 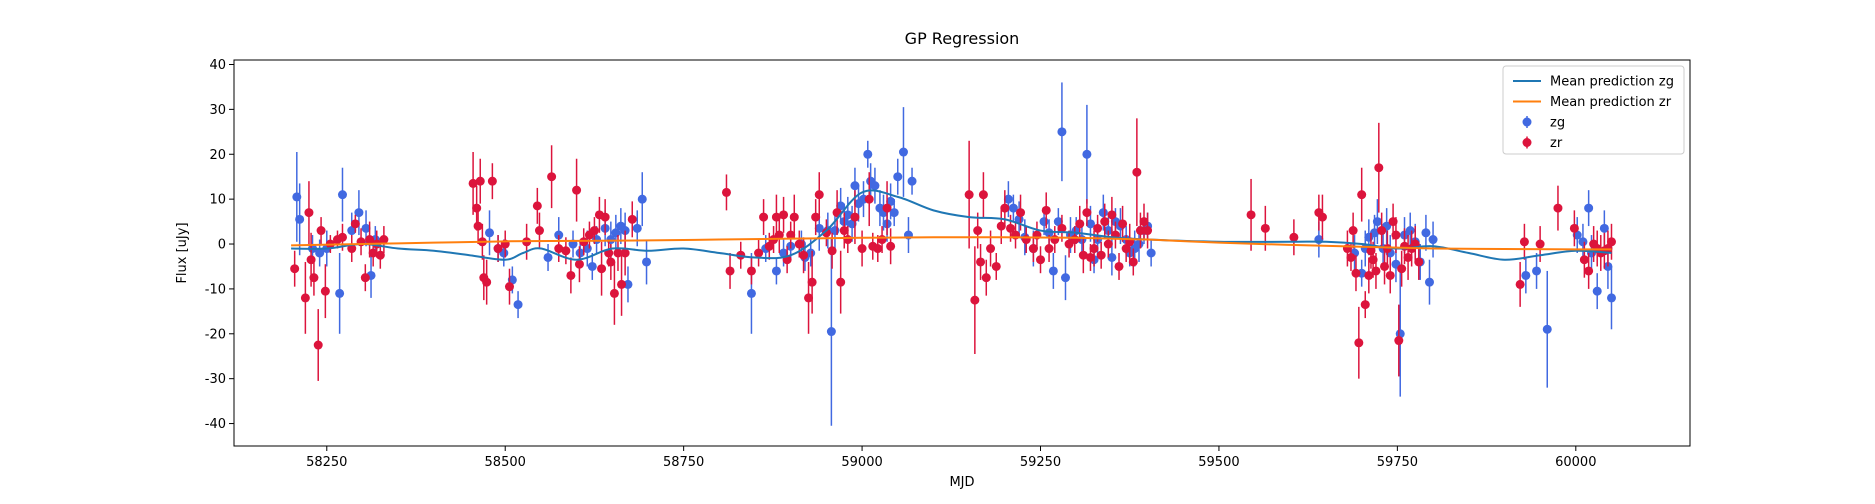 I want to click on x-tick-label: 59500, so click(x=1218, y=462).